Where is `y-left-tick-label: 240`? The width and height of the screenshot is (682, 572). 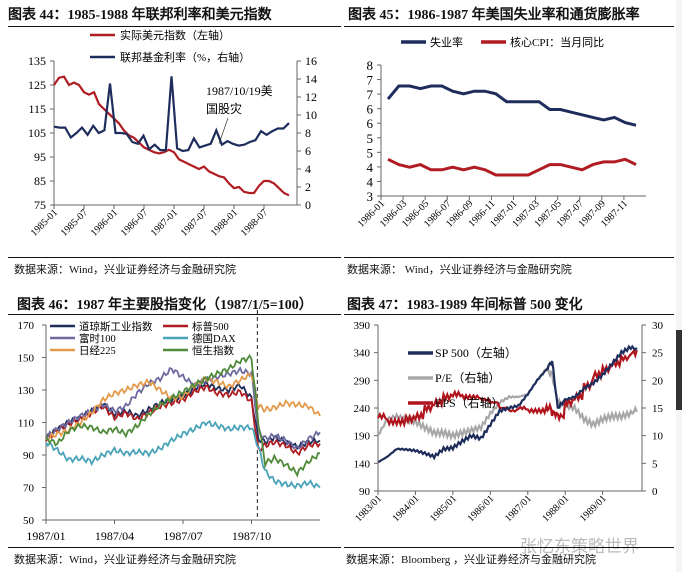
y-left-tick-label: 240 is located at coordinates (362, 409).